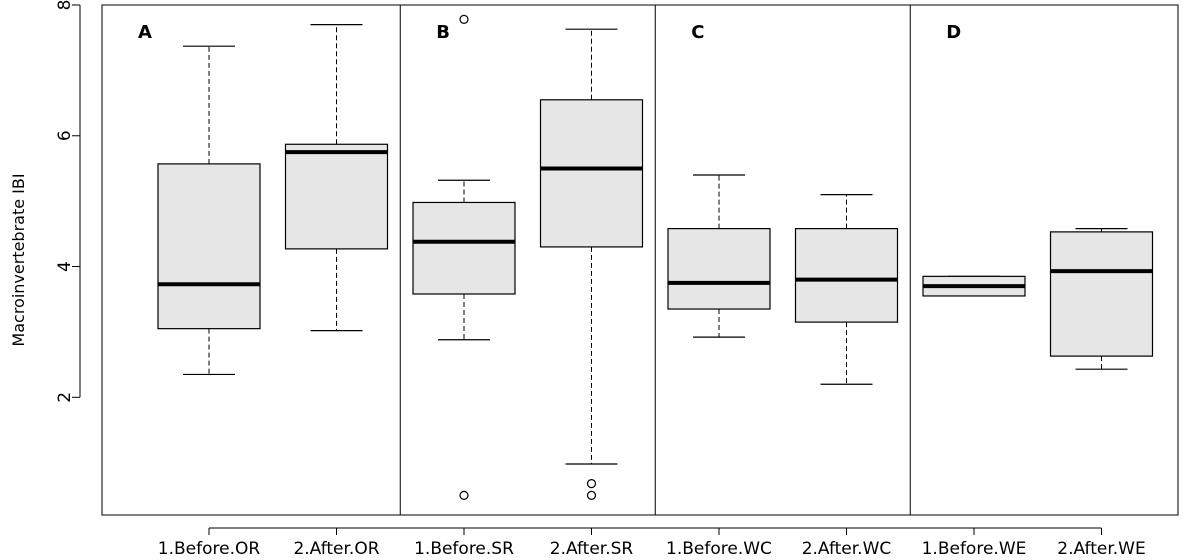 The image size is (1193, 560). What do you see at coordinates (697, 32) in the screenshot?
I see `panel-label-c: C` at bounding box center [697, 32].